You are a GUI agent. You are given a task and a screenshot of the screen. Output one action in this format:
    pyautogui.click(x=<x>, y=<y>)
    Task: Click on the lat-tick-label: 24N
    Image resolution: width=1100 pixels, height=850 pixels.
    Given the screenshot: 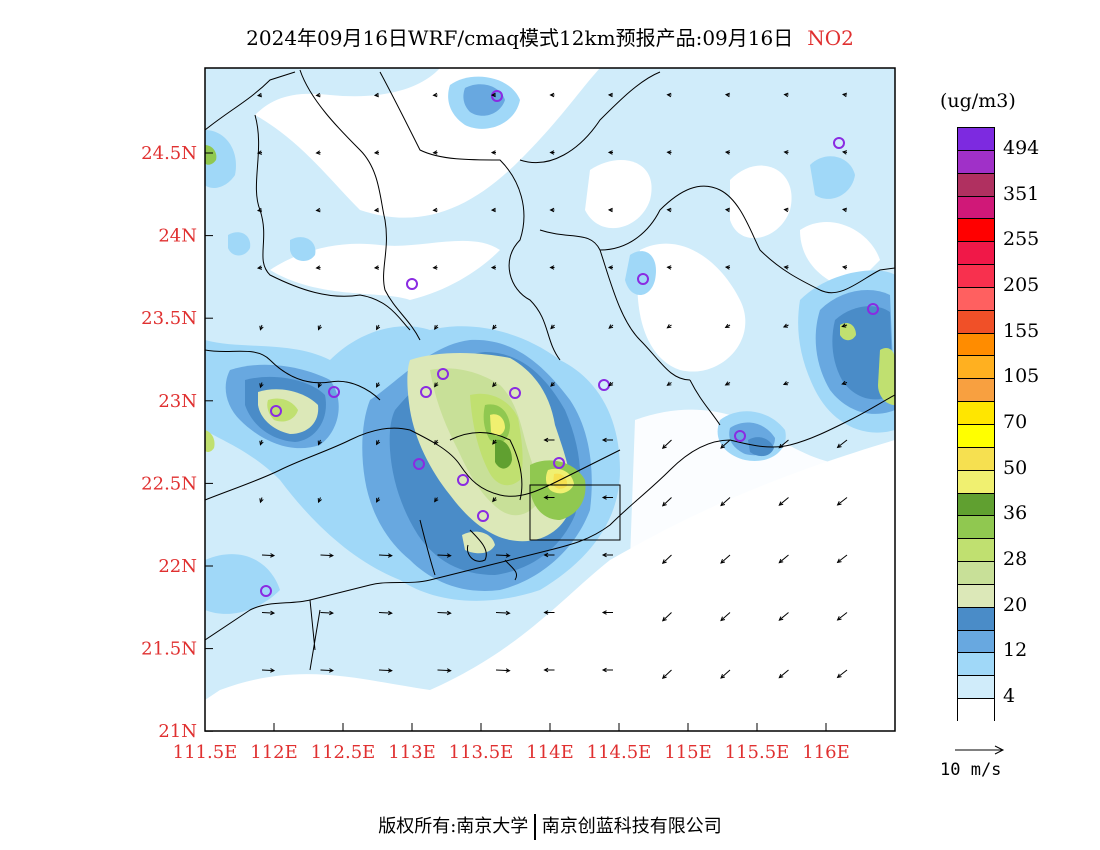 What is the action you would take?
    pyautogui.click(x=177, y=236)
    